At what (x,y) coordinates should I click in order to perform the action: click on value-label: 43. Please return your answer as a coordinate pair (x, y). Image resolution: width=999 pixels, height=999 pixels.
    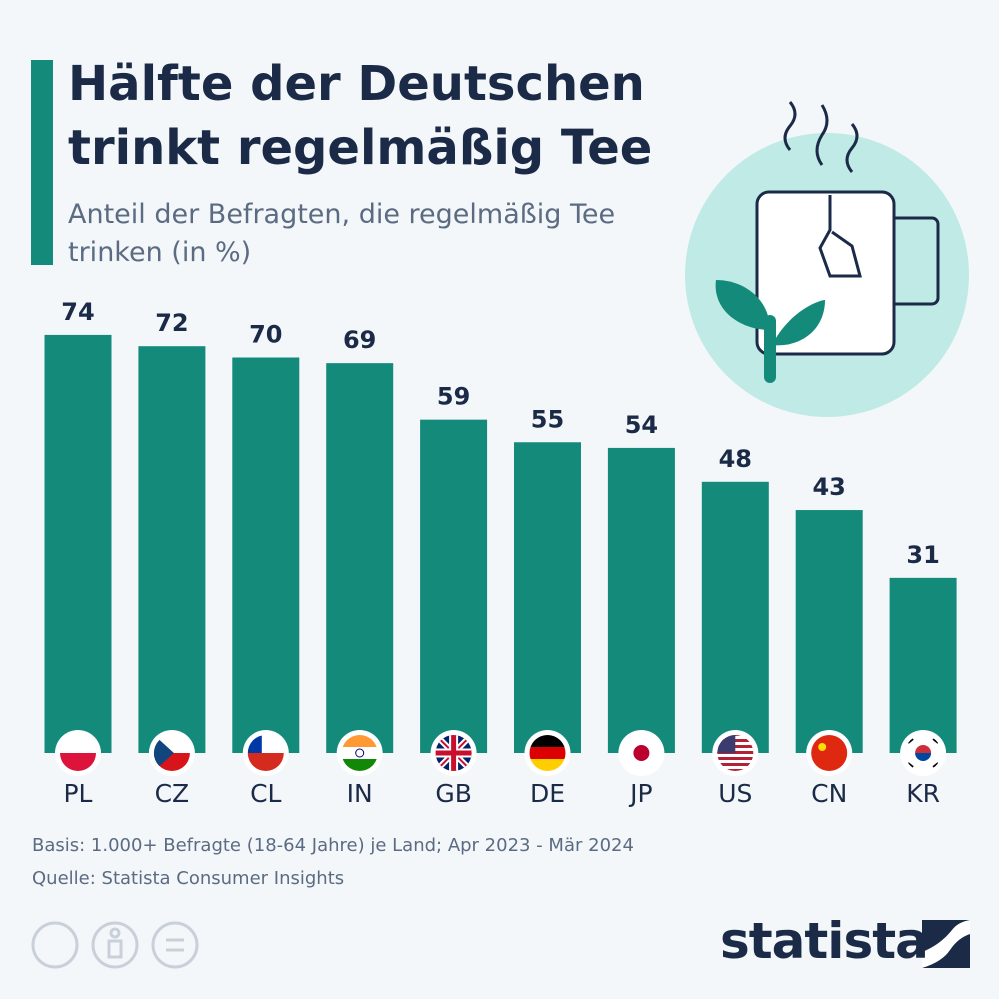
    Looking at the image, I should click on (828, 487).